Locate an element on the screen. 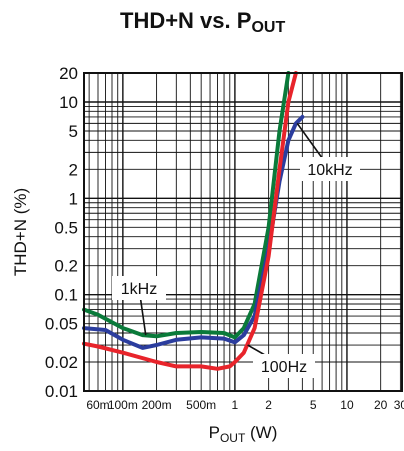 This screenshot has width=404, height=451. x-tick-label: 100m is located at coordinates (123, 405).